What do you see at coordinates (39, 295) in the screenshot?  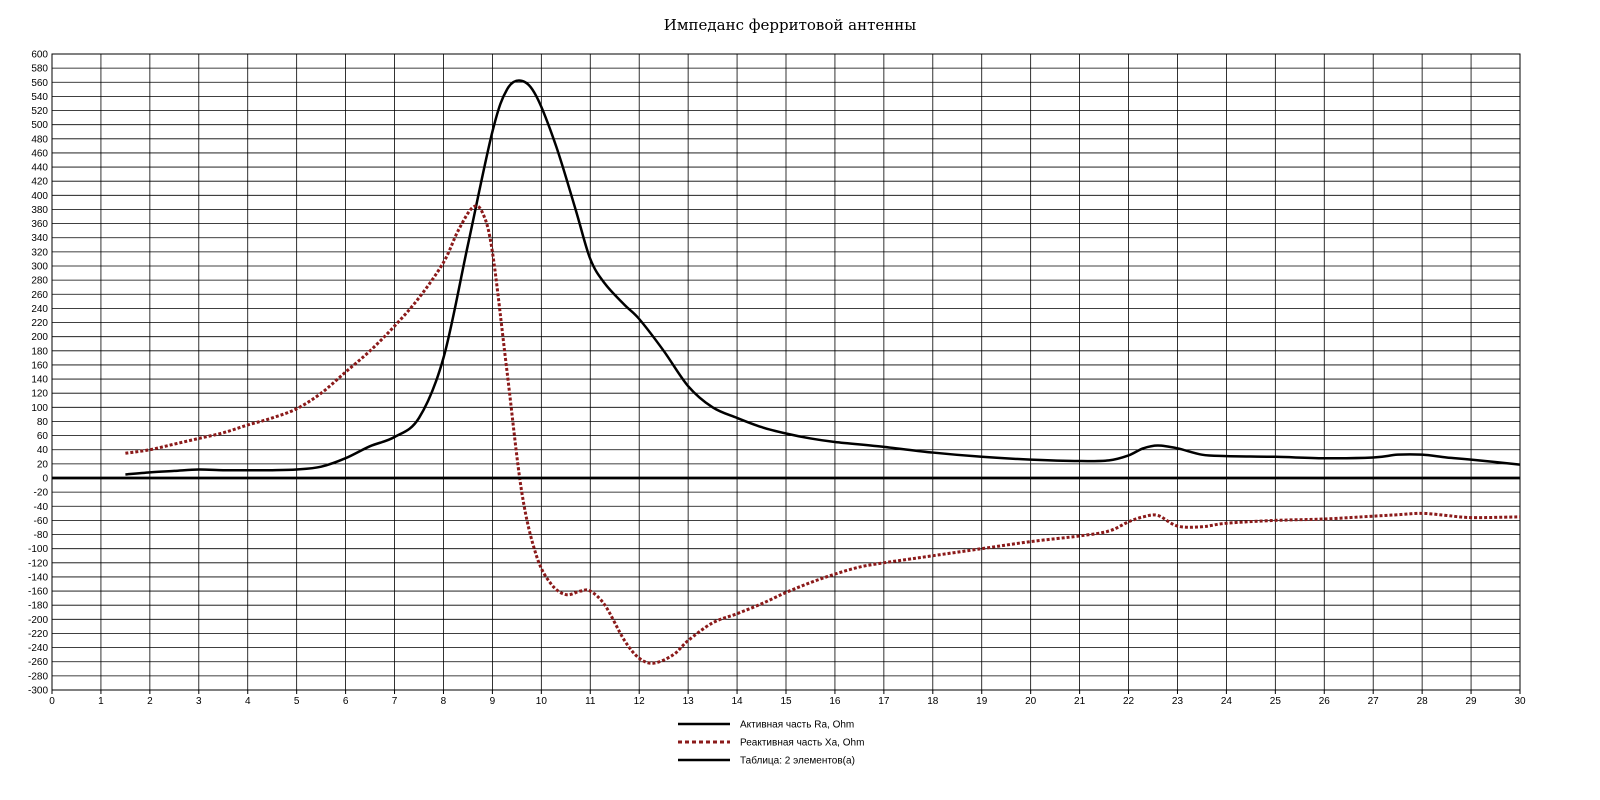 I see `y-tick-label: 260` at bounding box center [39, 295].